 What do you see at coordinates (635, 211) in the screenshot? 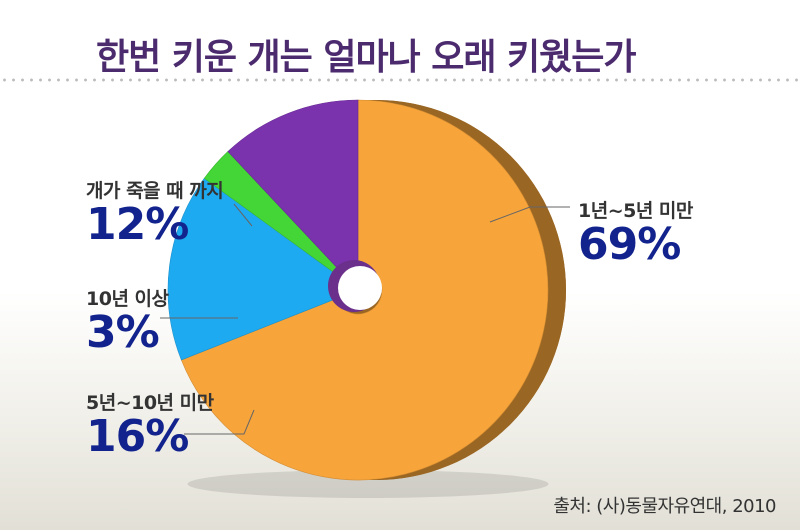
I see `slice-label-1-5y: 1년~5년 미만` at bounding box center [635, 211].